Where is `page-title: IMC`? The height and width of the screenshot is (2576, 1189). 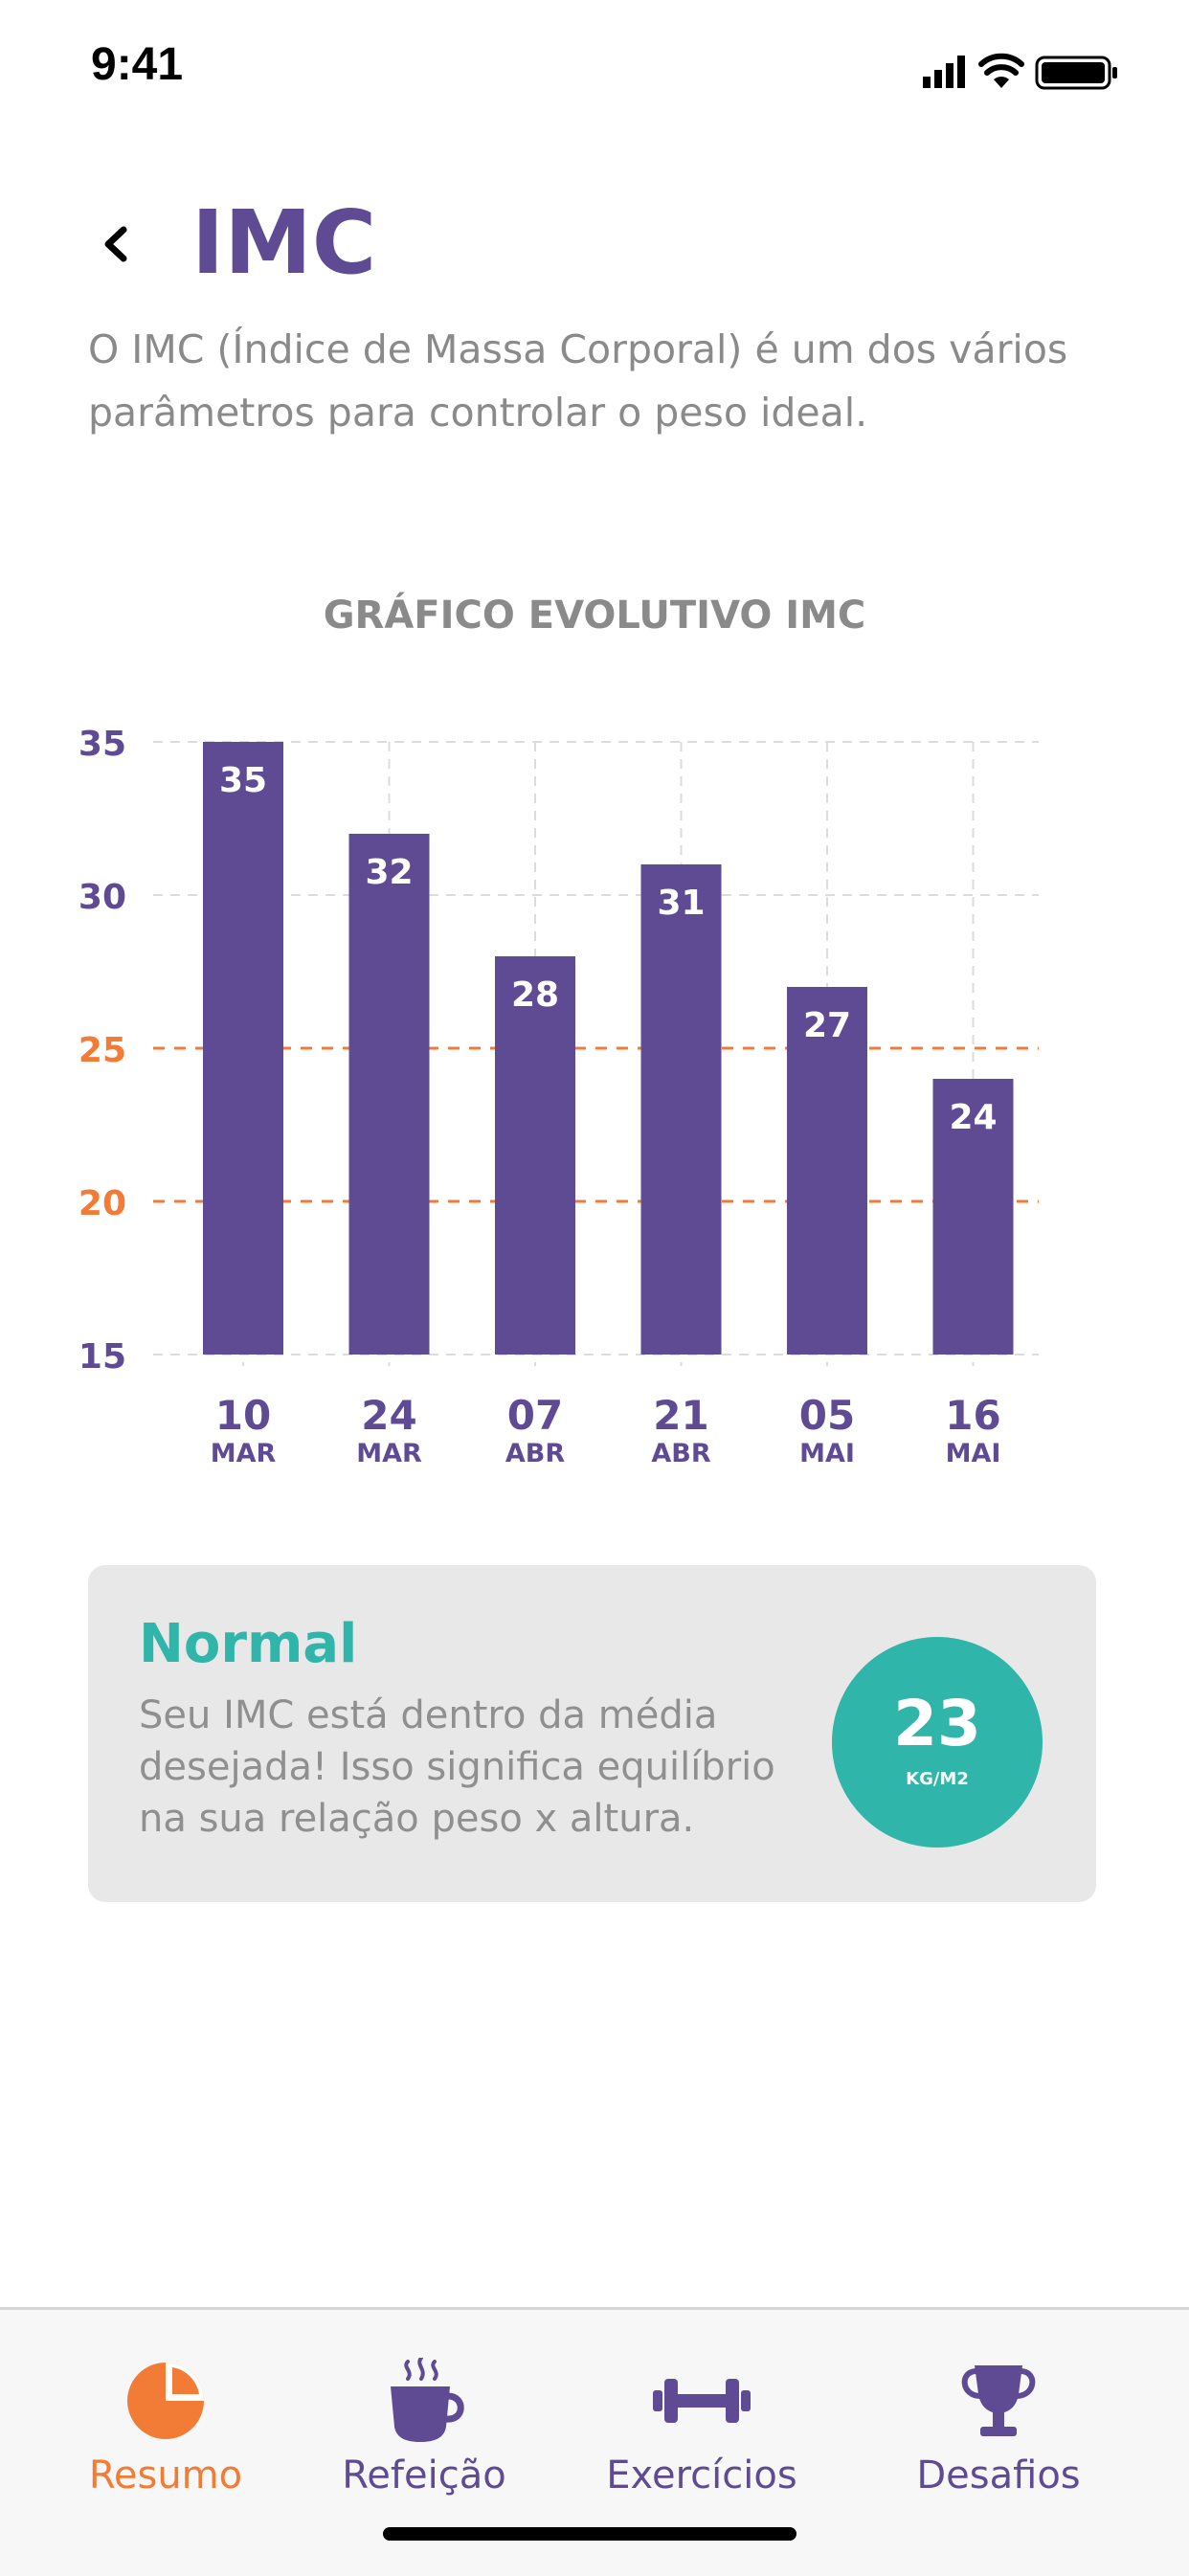
page-title: IMC is located at coordinates (284, 243).